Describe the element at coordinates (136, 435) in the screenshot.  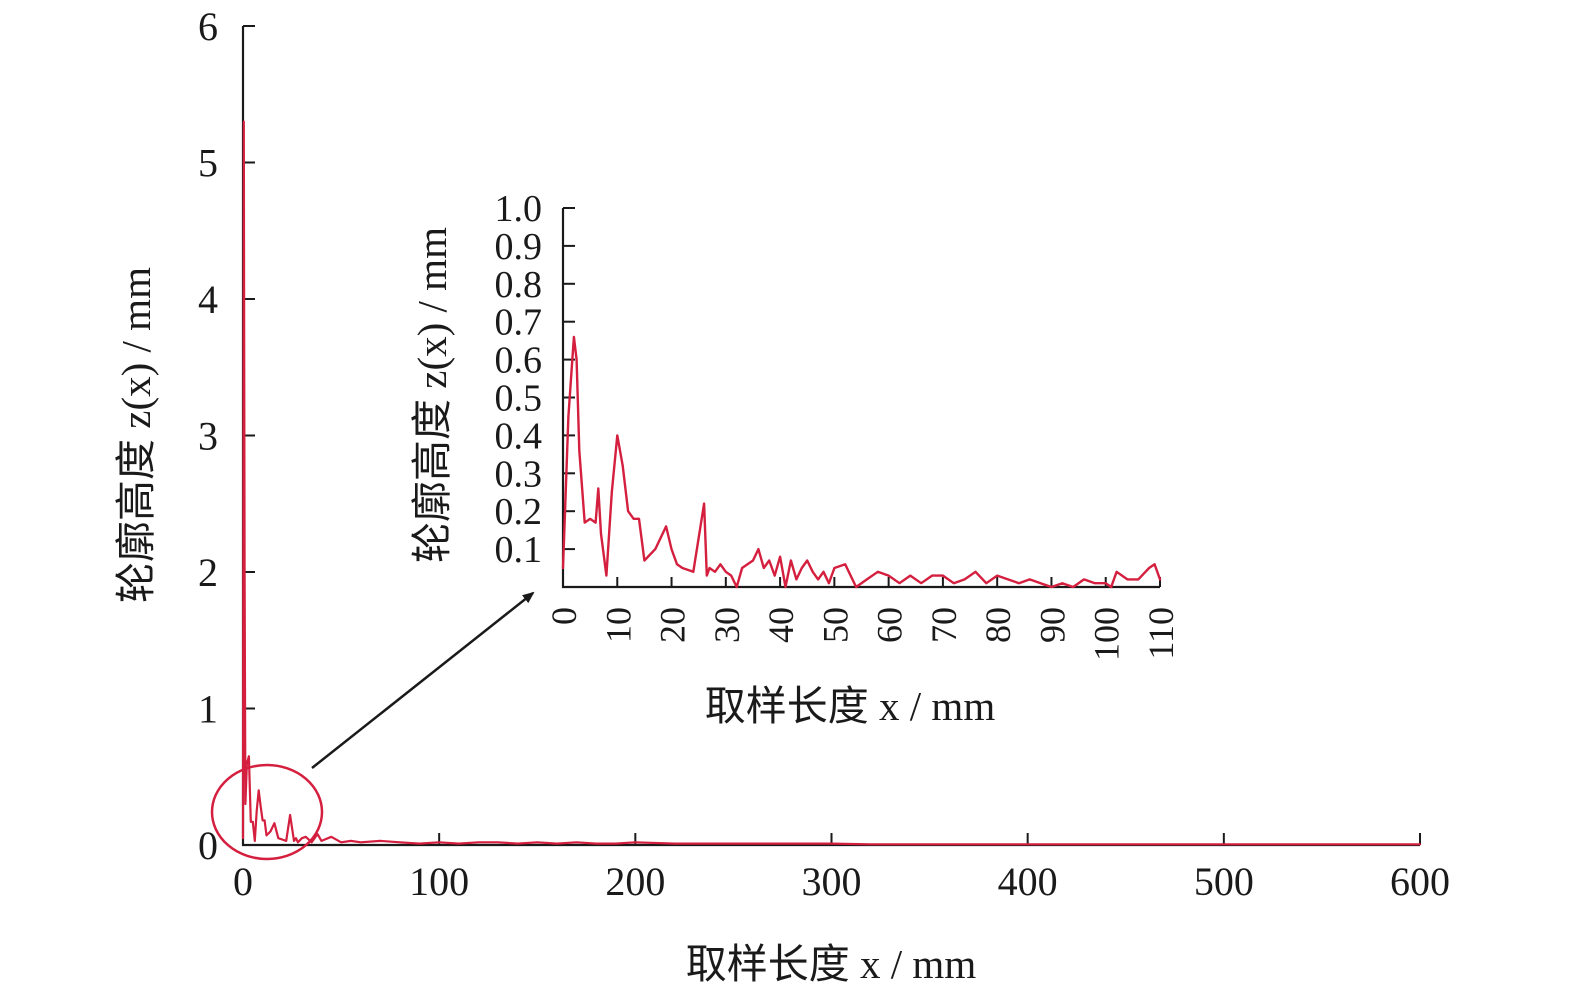
I see `main-y-axis-title: 轮廓高度 z(x) / mm` at that location.